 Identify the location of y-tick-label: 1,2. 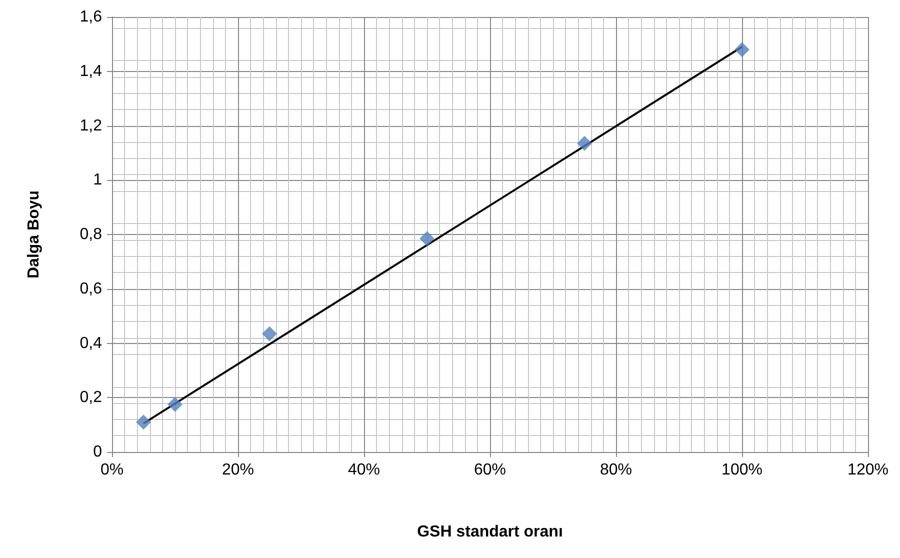
(91, 125).